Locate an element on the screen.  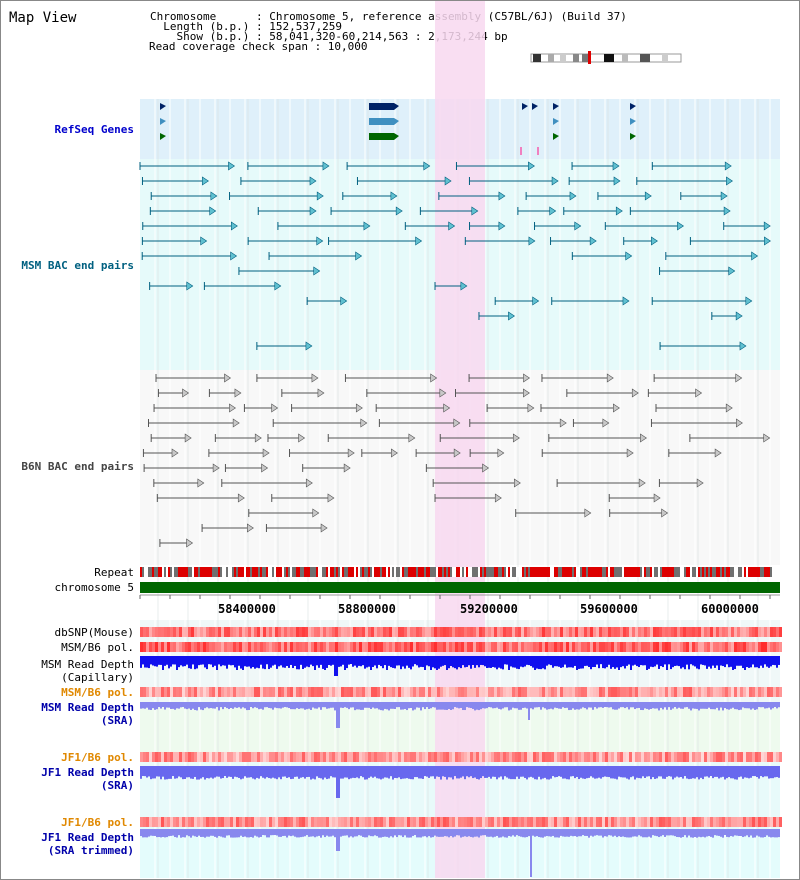
axis-tick-60000000: 60000000 is located at coordinates (730, 609).